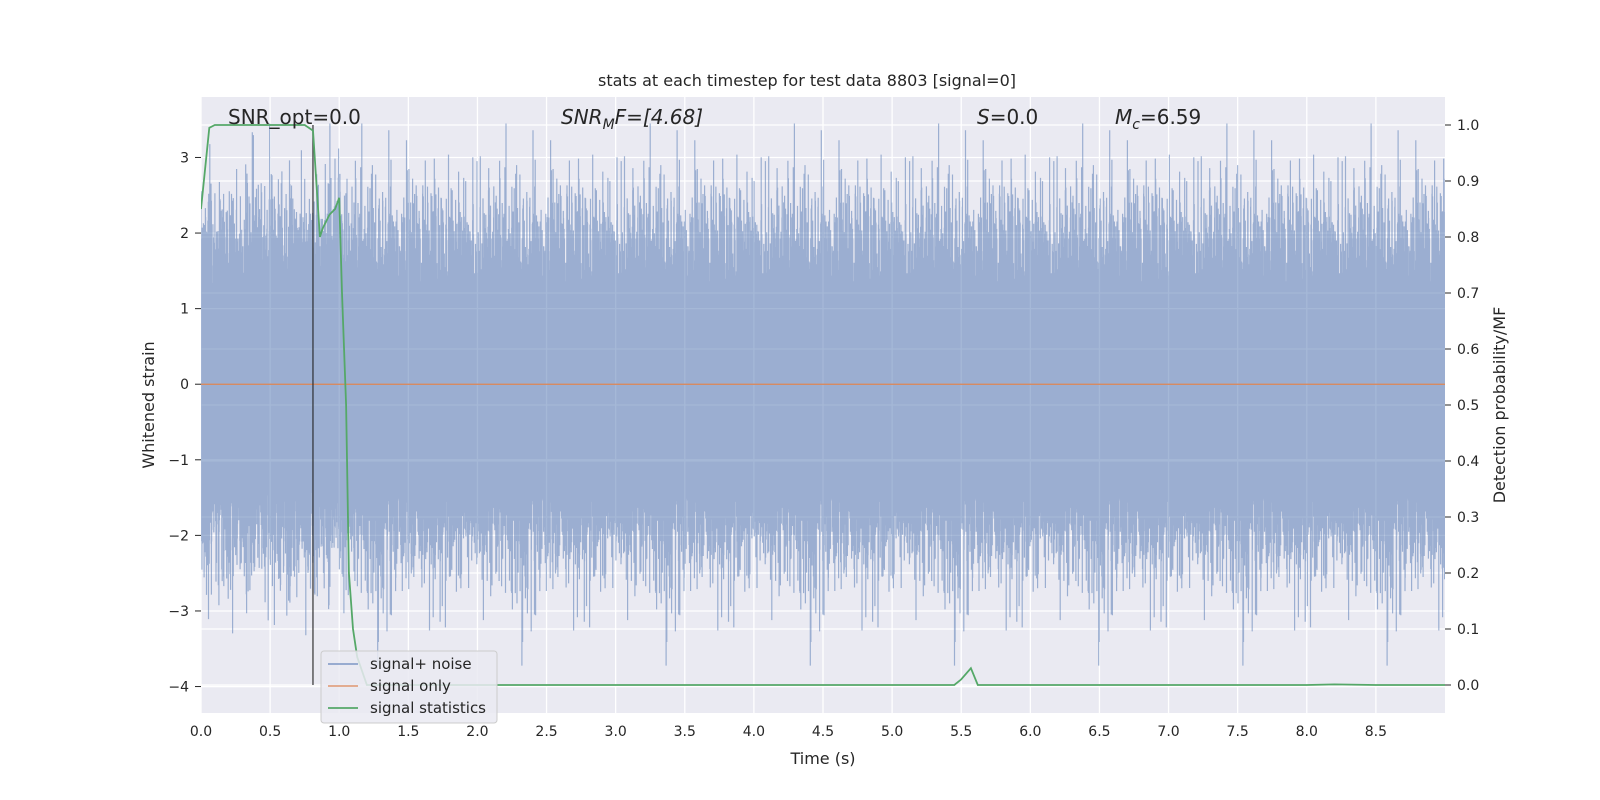 The image size is (1600, 800). What do you see at coordinates (1468, 350) in the screenshot?
I see `right-y-tick-label: 0.6` at bounding box center [1468, 350].